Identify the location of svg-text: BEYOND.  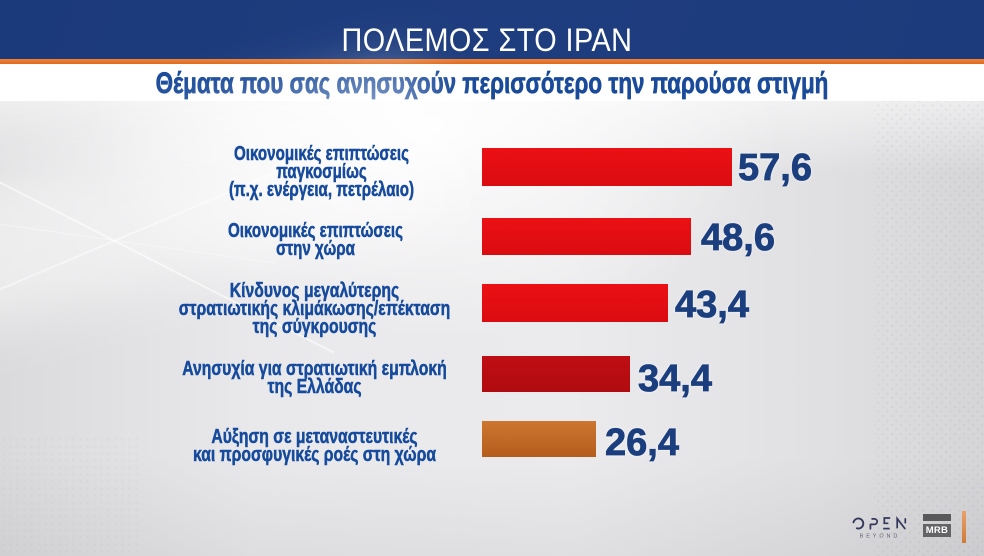
(880, 536).